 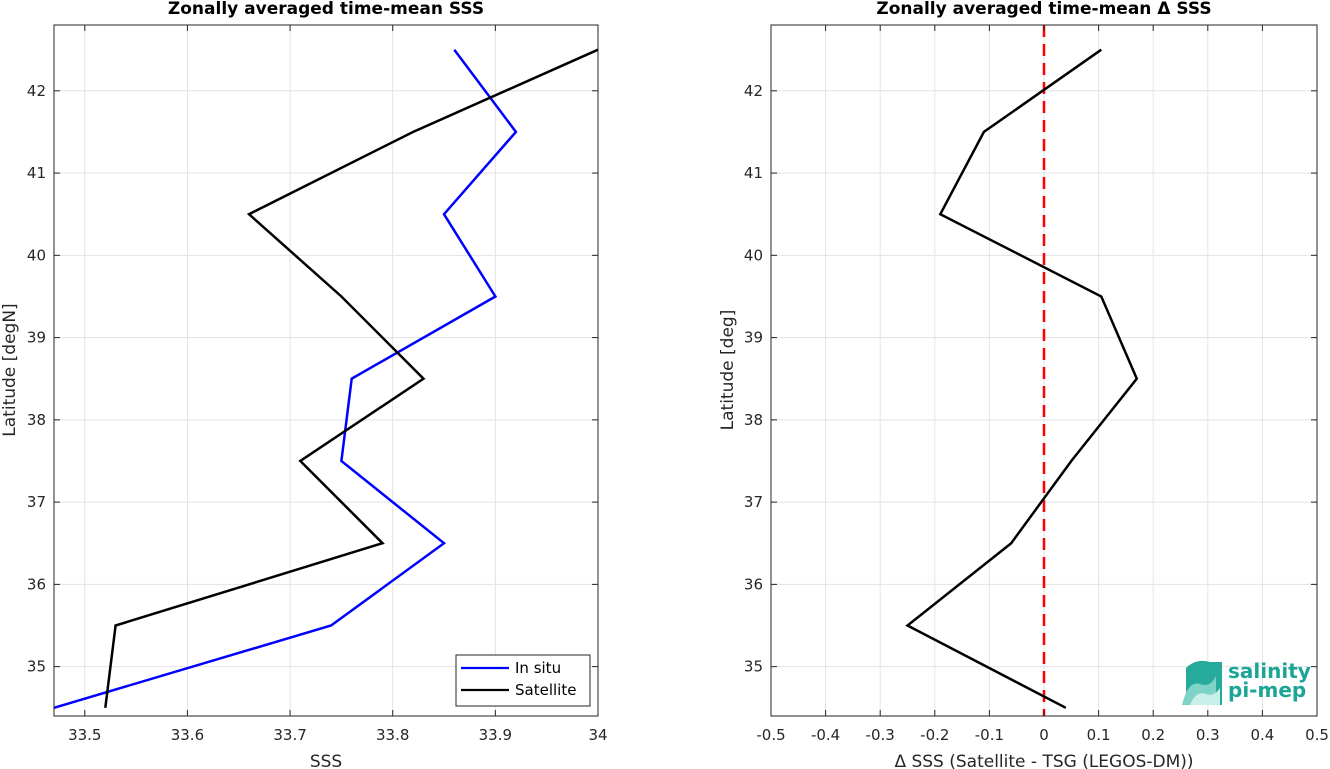 I want to click on left-y-tick-label: 37, so click(x=36, y=502).